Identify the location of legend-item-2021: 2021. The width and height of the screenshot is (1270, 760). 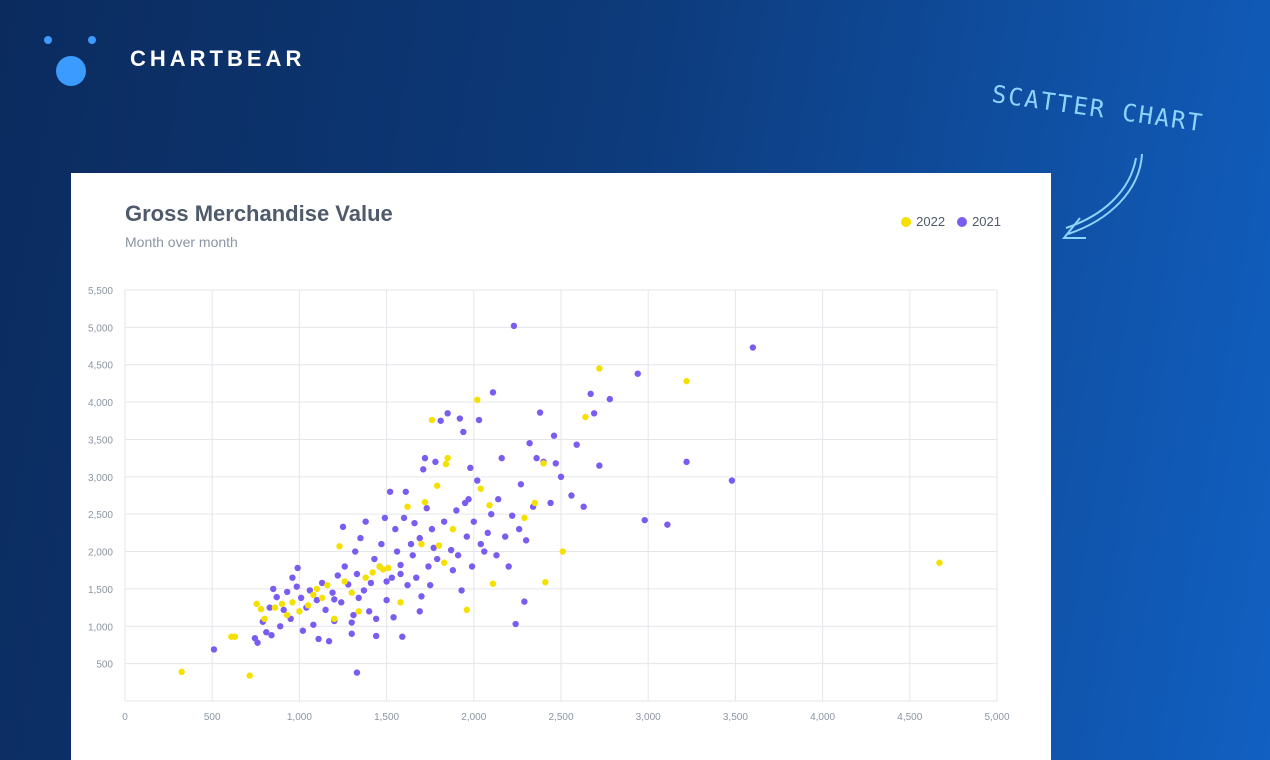
(979, 221).